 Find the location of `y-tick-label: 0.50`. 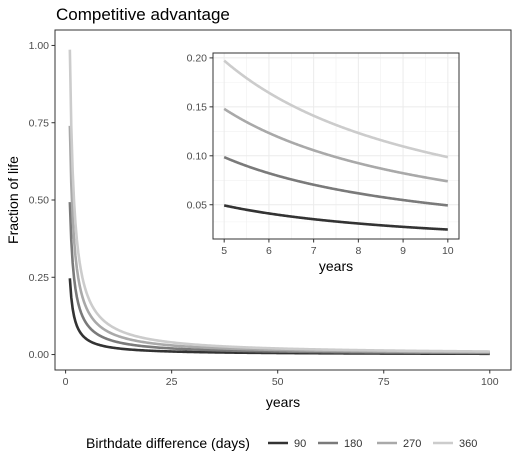

y-tick-label: 0.50 is located at coordinates (39, 201).